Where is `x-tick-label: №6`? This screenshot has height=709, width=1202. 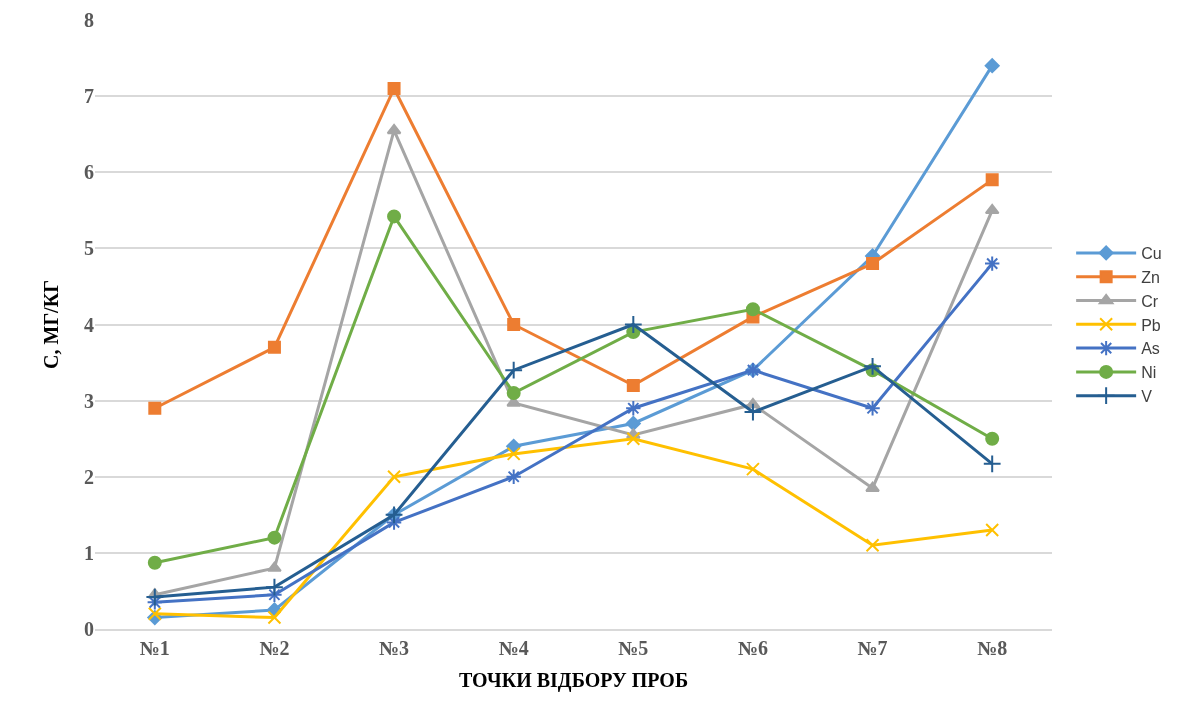
x-tick-label: №6 is located at coordinates (752, 648).